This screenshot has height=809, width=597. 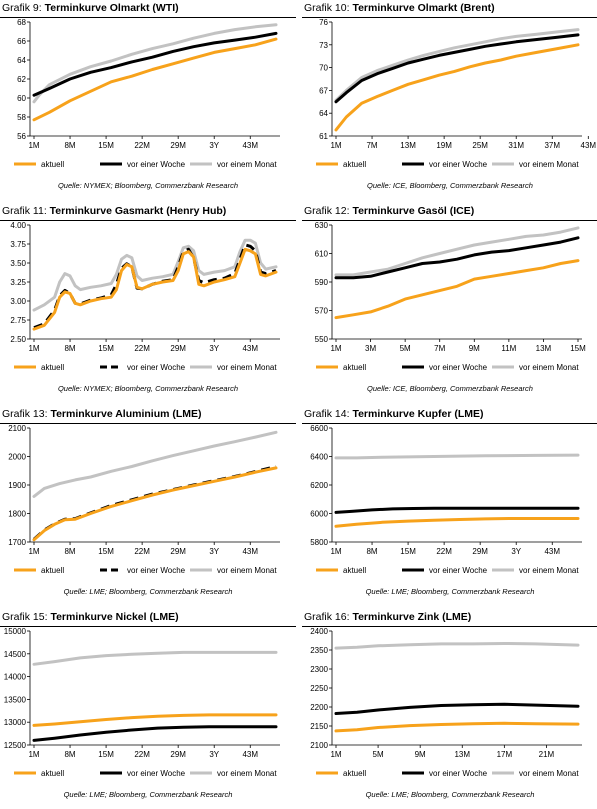 I want to click on chart-title: Grafik 12: Terminkurve Gasöl (ICE), so click(x=389, y=211).